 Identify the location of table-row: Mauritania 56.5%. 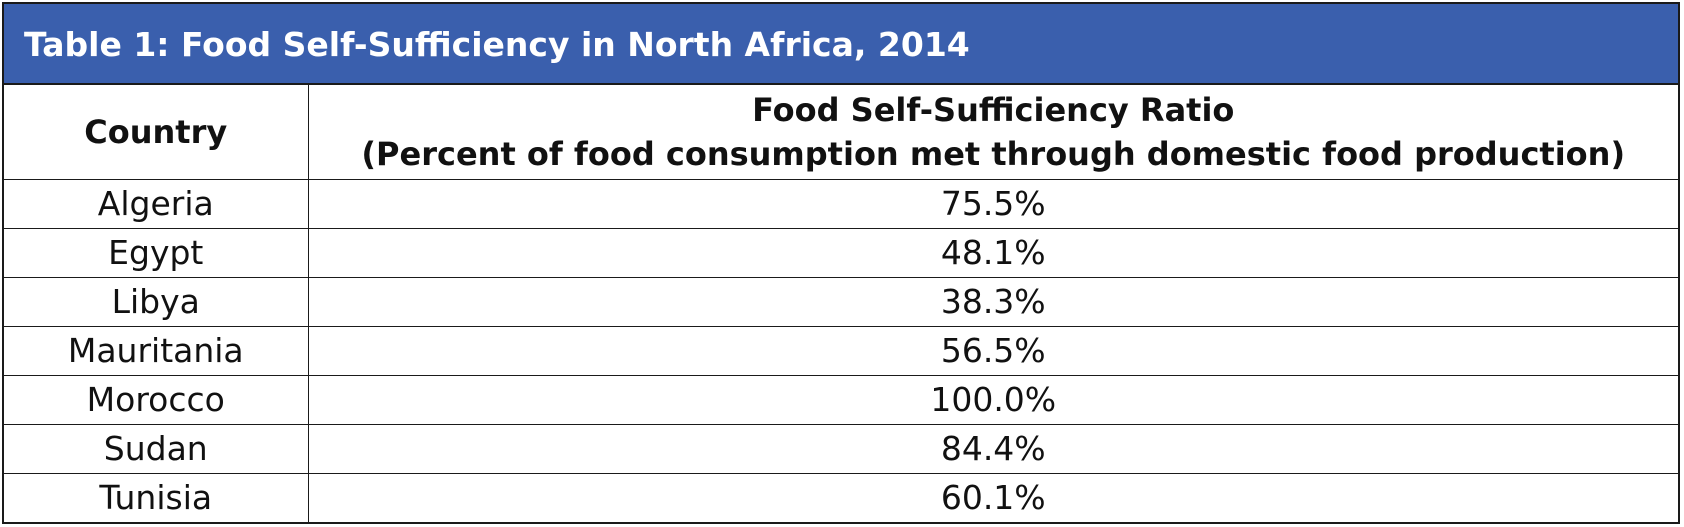
(841, 351).